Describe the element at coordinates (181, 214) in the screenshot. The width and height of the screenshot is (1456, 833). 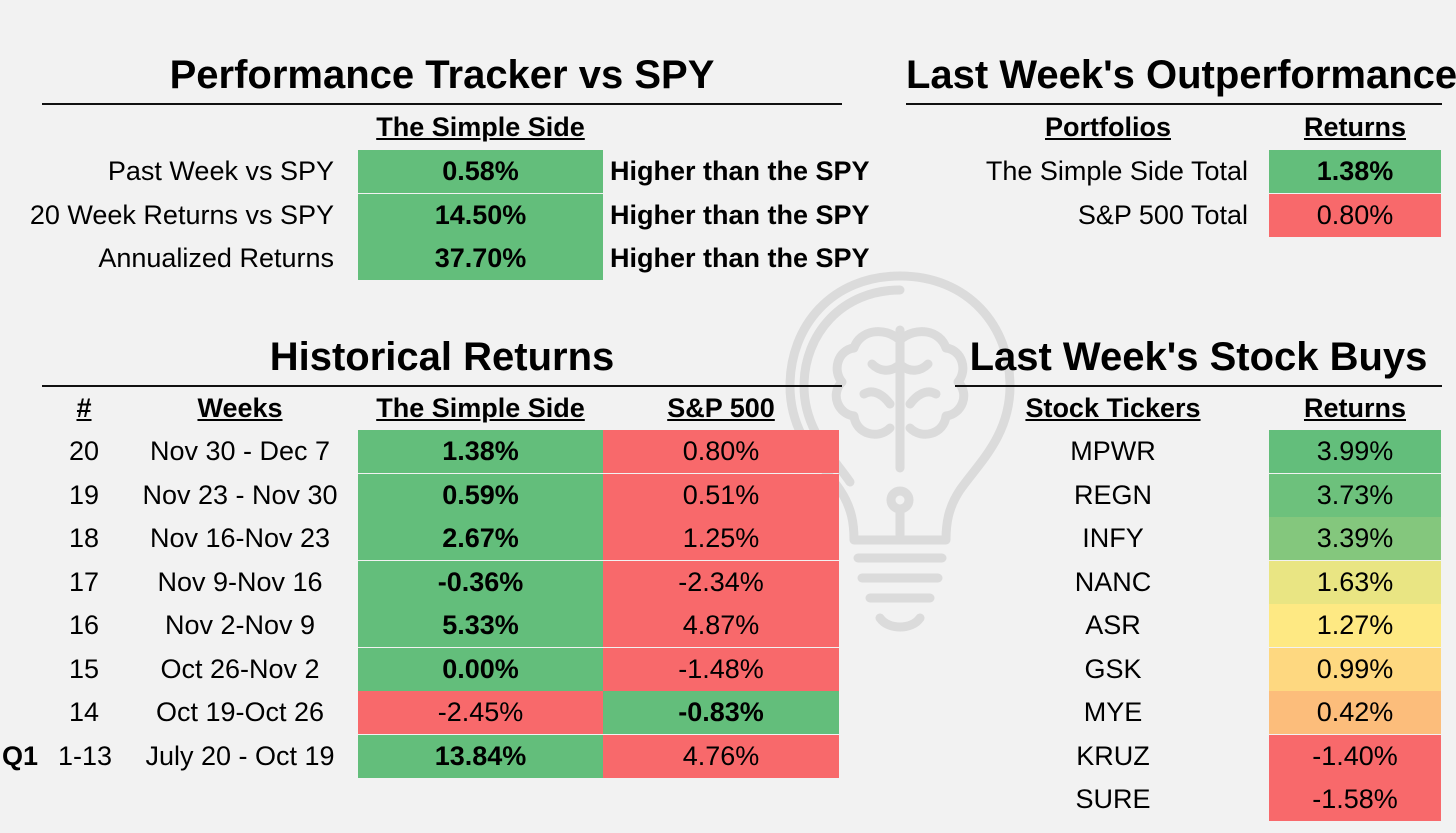
I see `tracker-row-label: 20 Week Returns vs SPY` at that location.